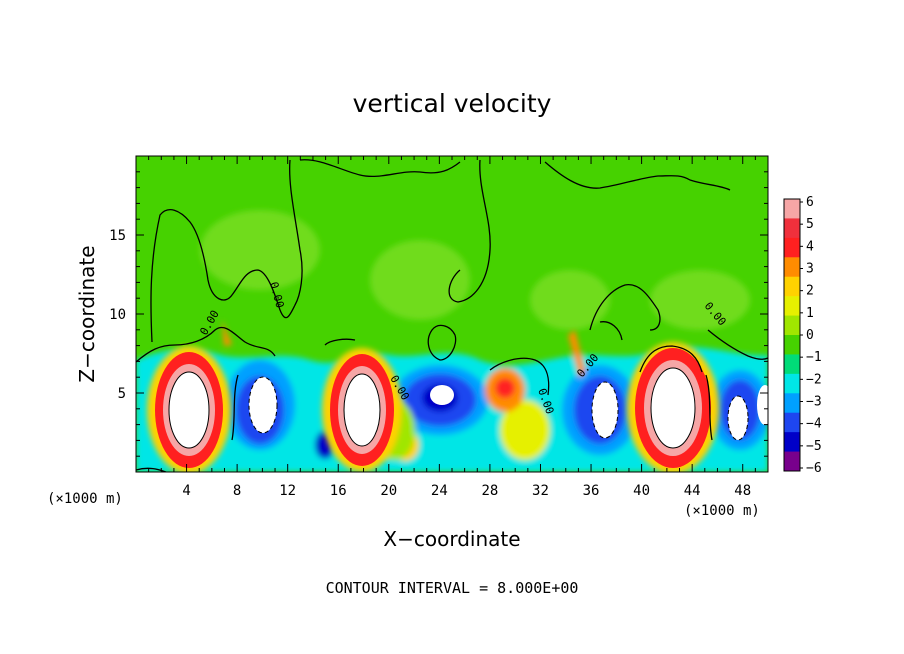 The height and width of the screenshot is (654, 904). What do you see at coordinates (237, 491) in the screenshot?
I see `x-tick-label: 8` at bounding box center [237, 491].